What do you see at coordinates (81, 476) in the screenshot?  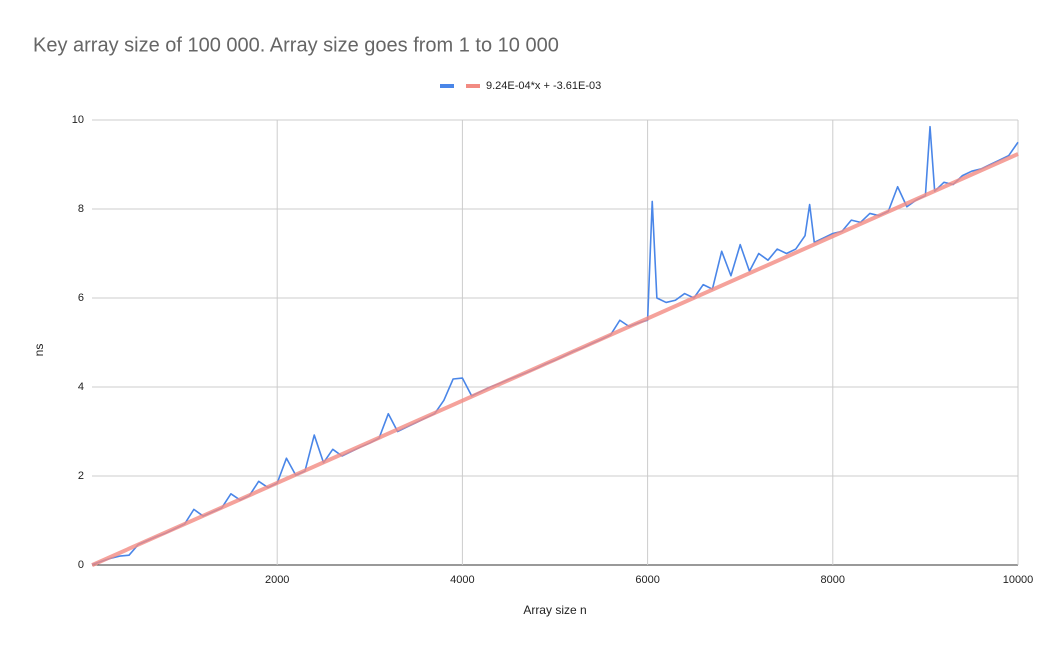 I see `y-tick-label: 2` at bounding box center [81, 476].